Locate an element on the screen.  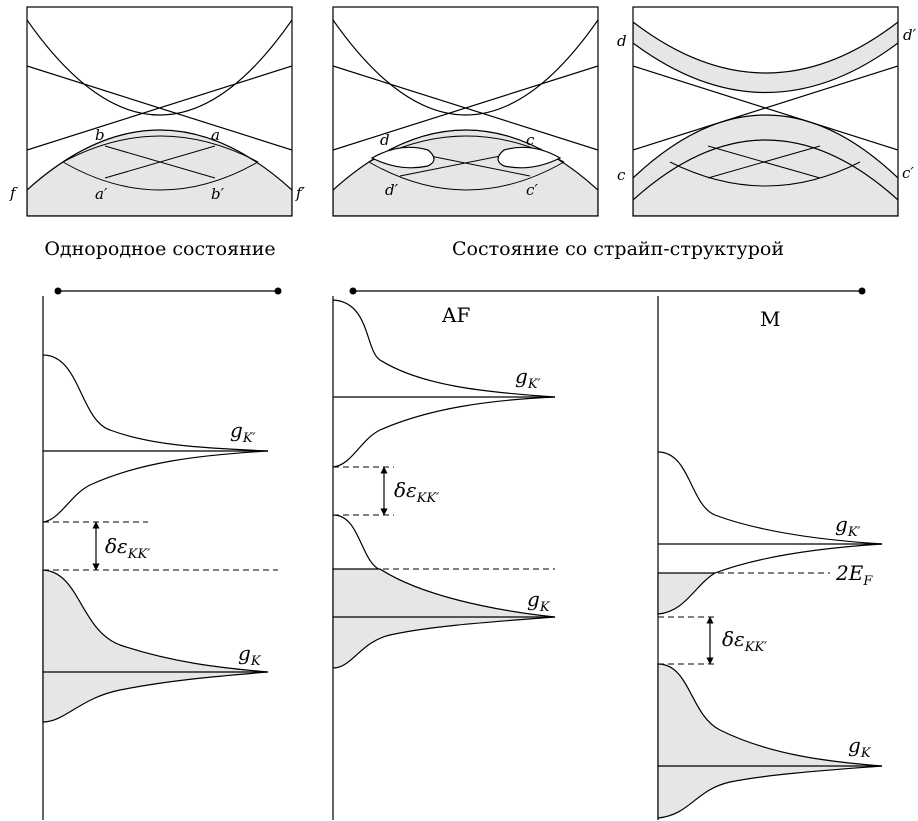
label-a-prime: a′ is located at coordinates (101, 194).